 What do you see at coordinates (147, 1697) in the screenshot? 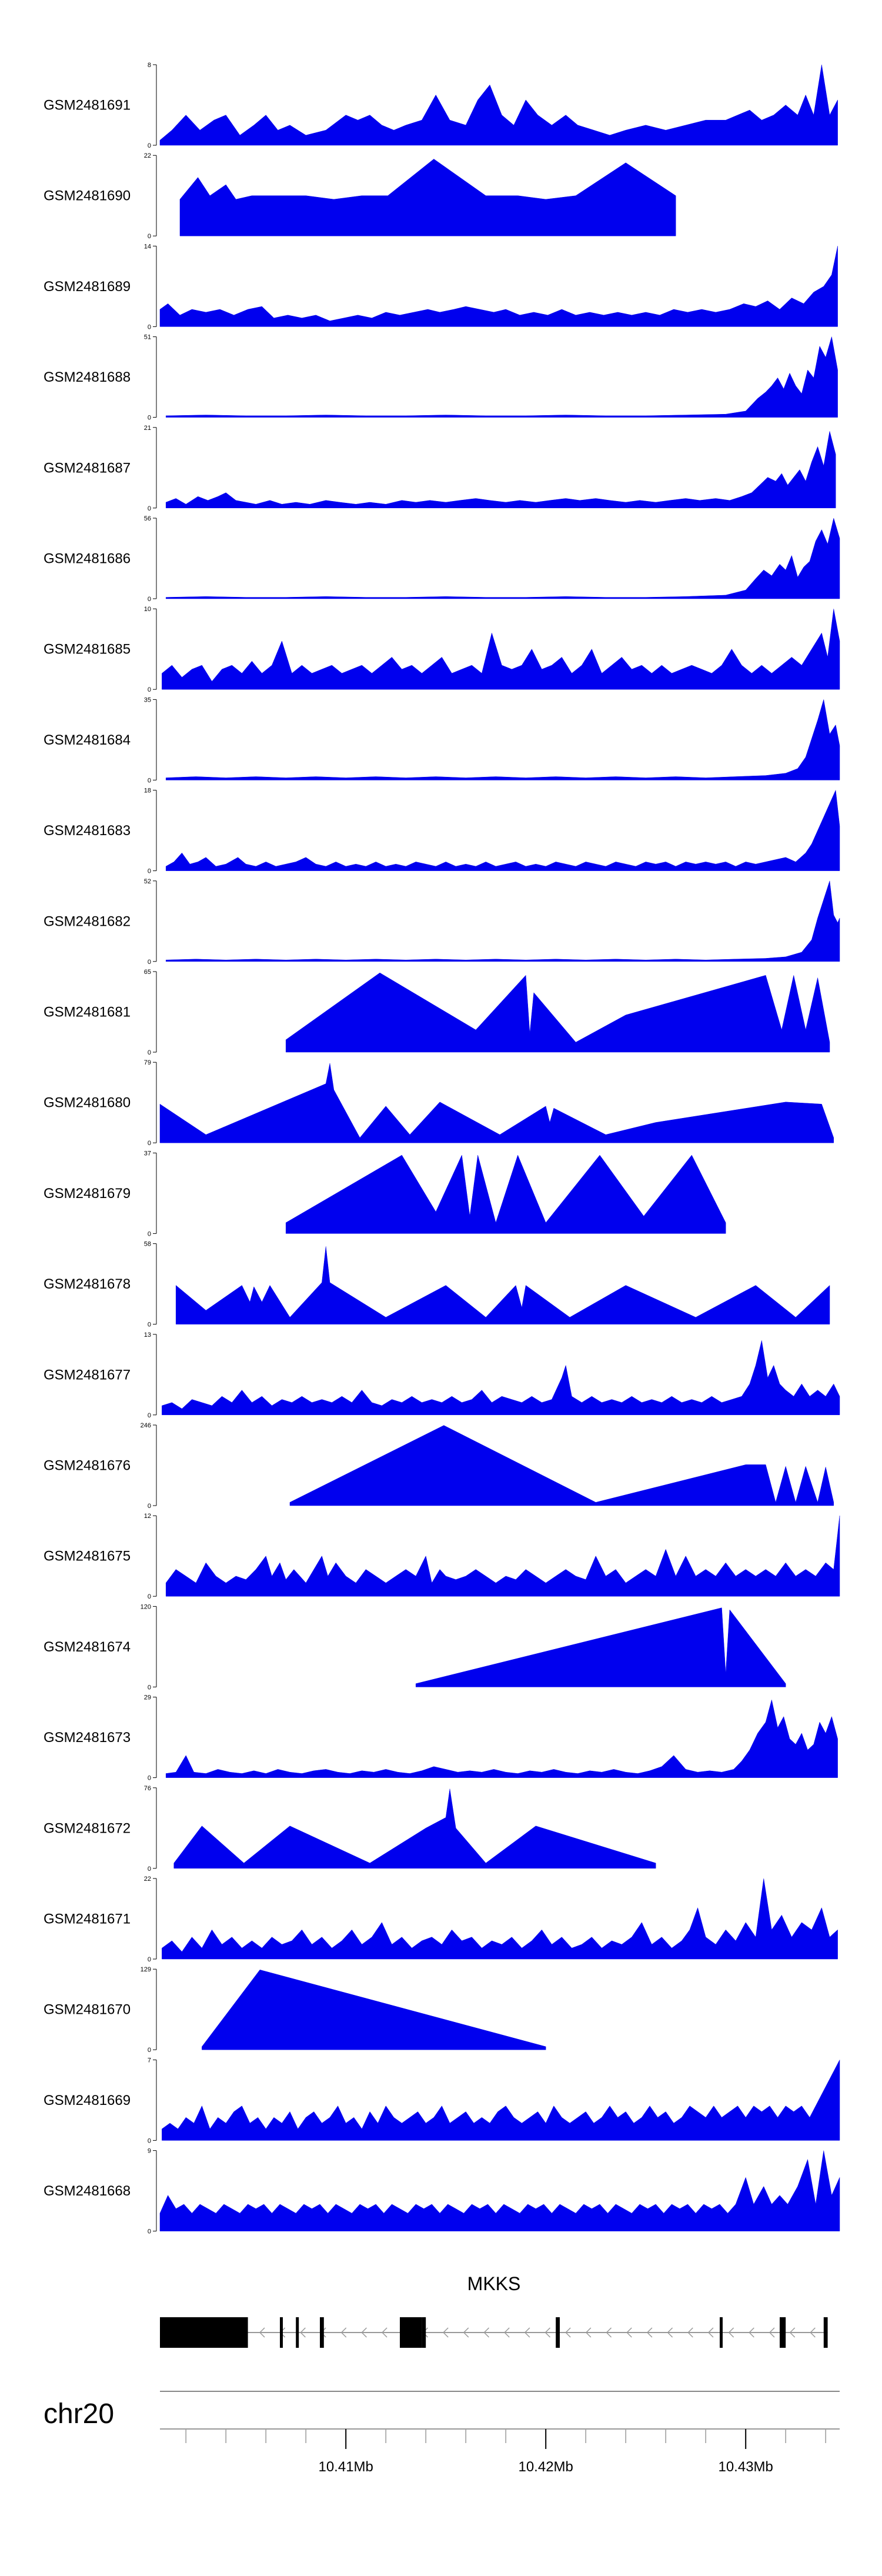
I see `track-ymax-label: 29` at bounding box center [147, 1697].